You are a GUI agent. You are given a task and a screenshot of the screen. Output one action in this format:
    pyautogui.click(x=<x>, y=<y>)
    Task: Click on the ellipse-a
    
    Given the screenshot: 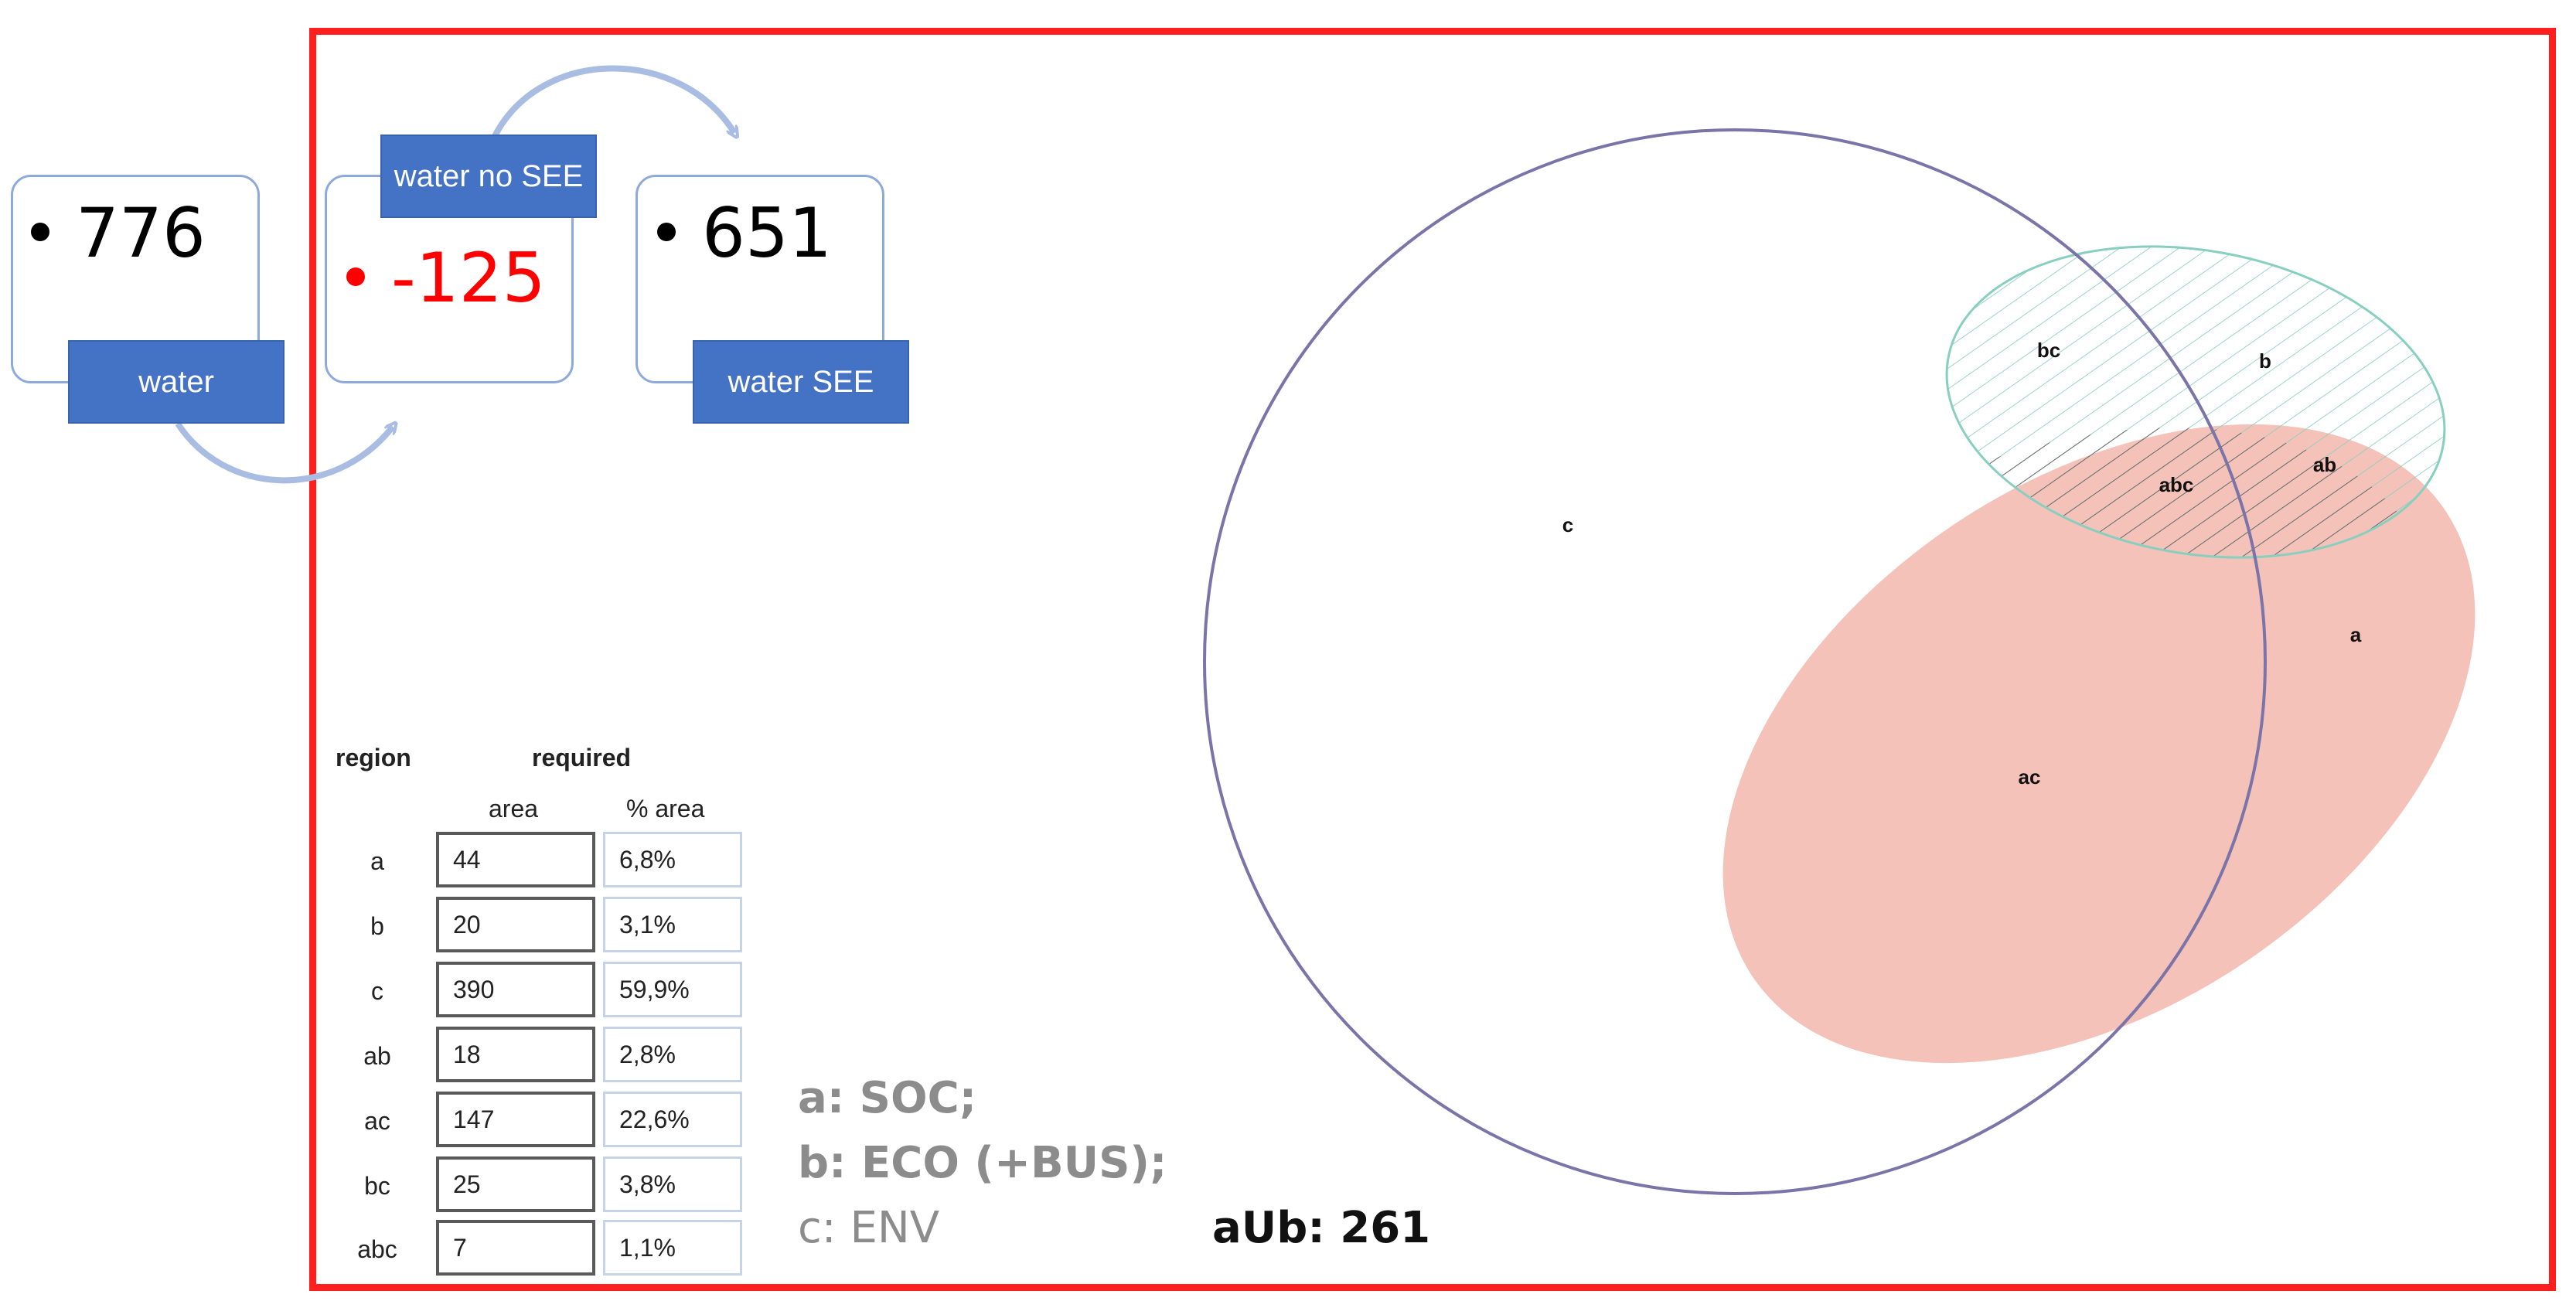 What is the action you would take?
    pyautogui.click(x=2098, y=744)
    